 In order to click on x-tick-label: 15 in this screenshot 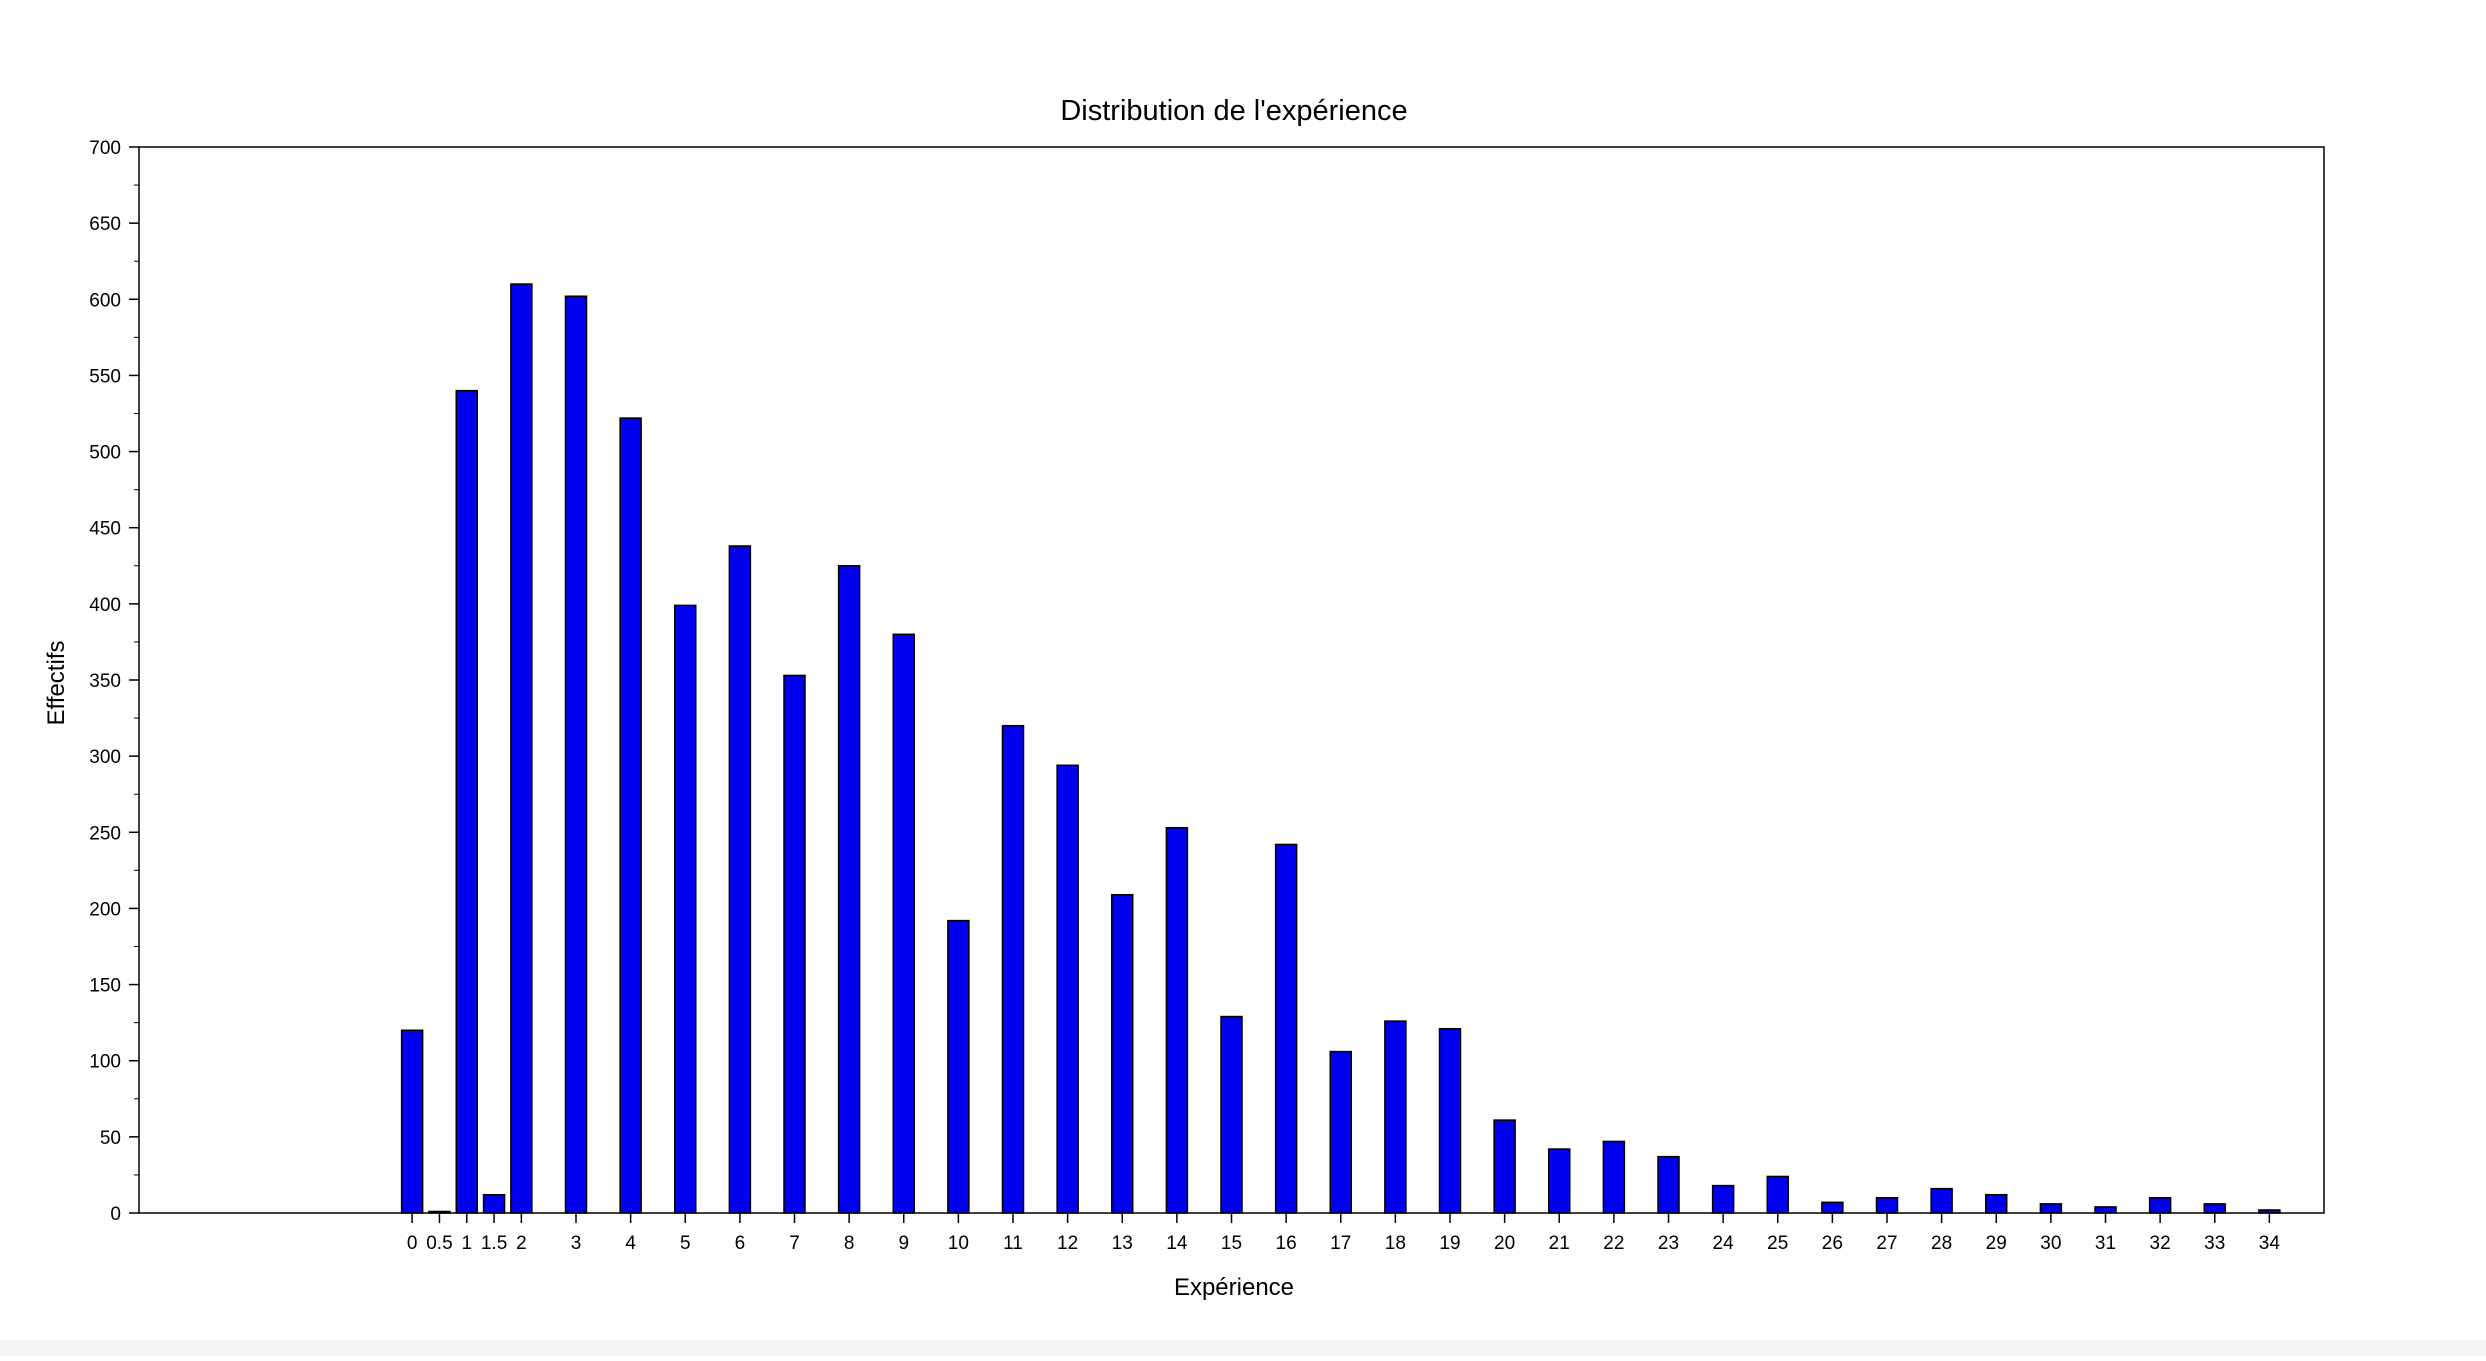, I will do `click(1231, 1243)`.